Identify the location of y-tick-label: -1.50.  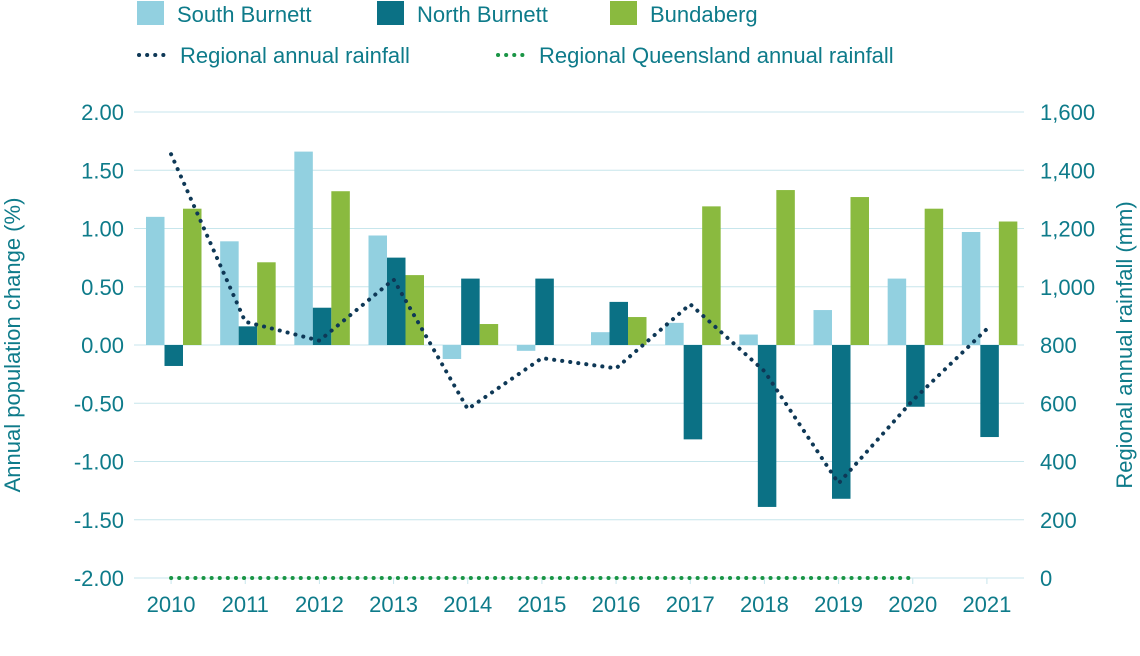
(99, 520).